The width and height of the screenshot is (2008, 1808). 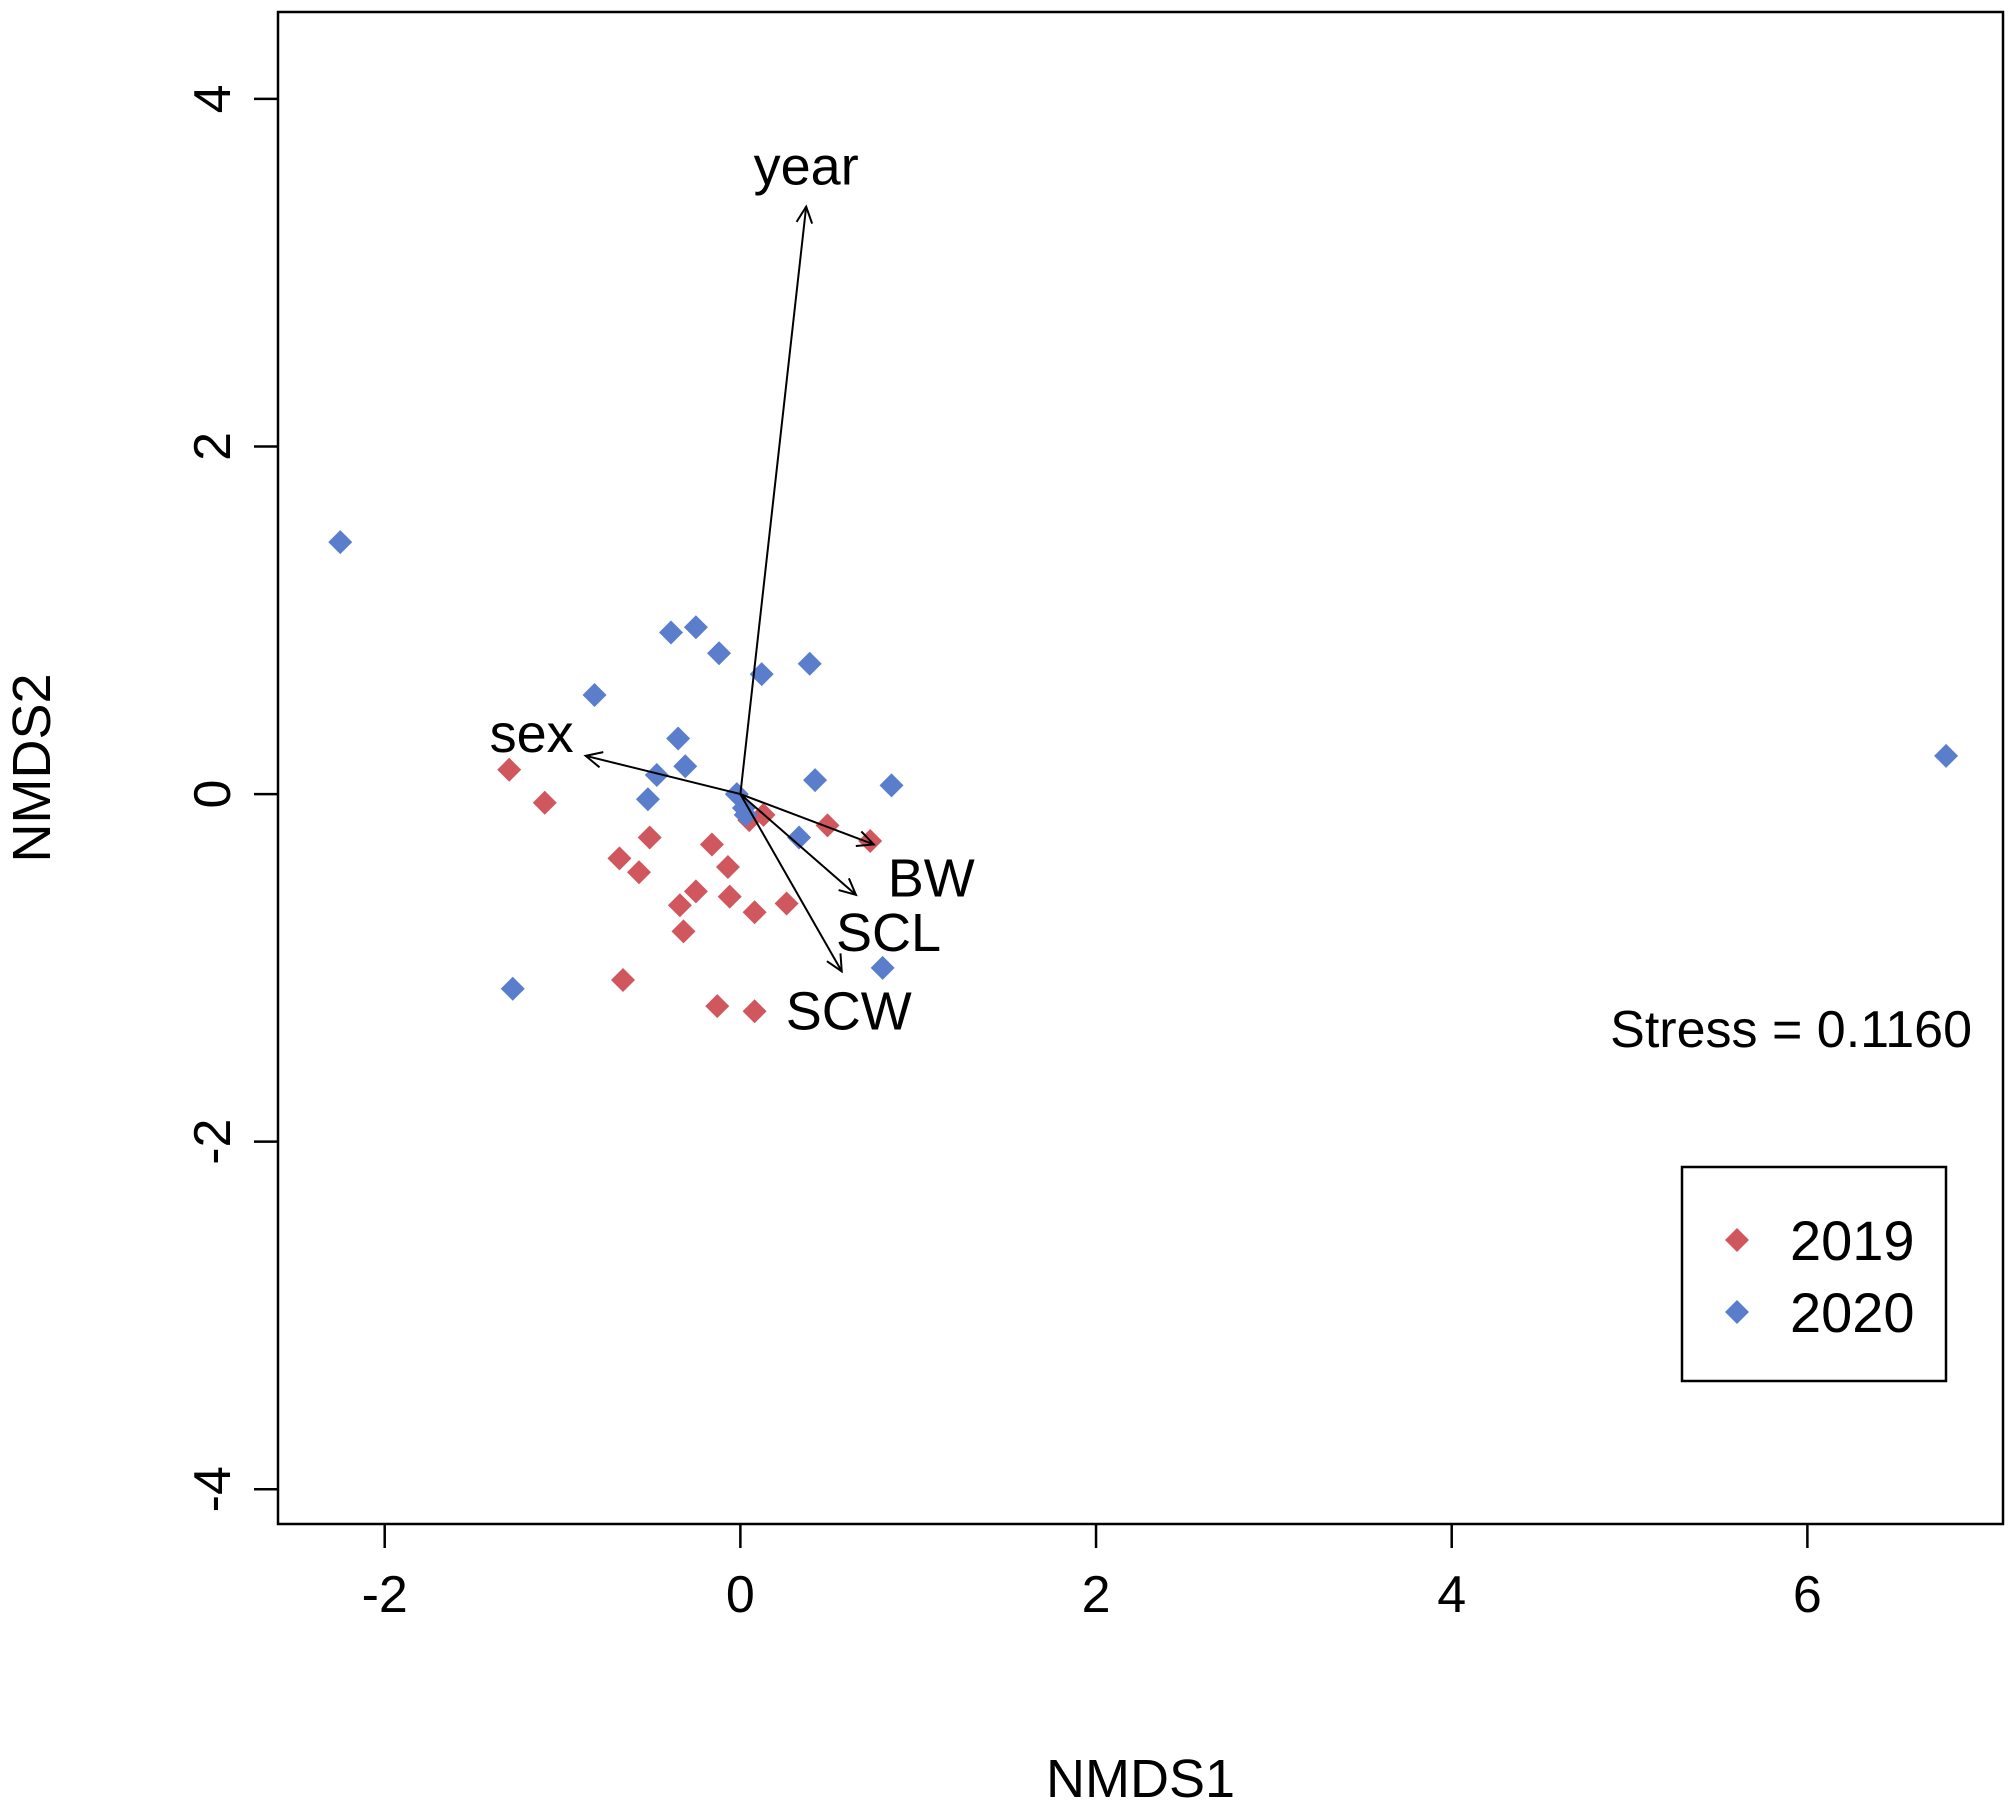 What do you see at coordinates (213, 446) in the screenshot?
I see `y-tick-label: 2` at bounding box center [213, 446].